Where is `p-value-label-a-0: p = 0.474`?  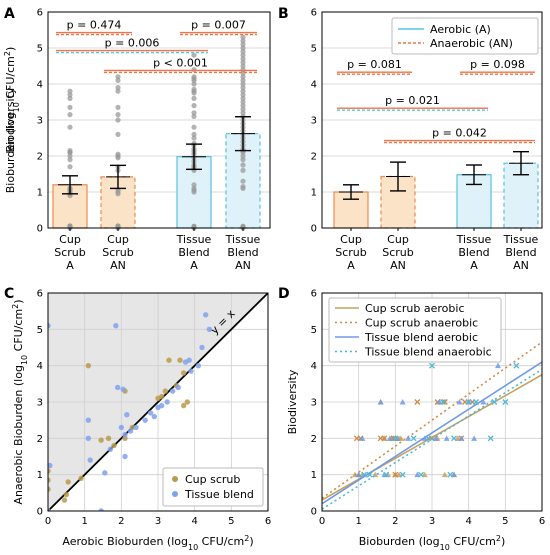 p-value-label-a-0: p = 0.474 is located at coordinates (94, 25).